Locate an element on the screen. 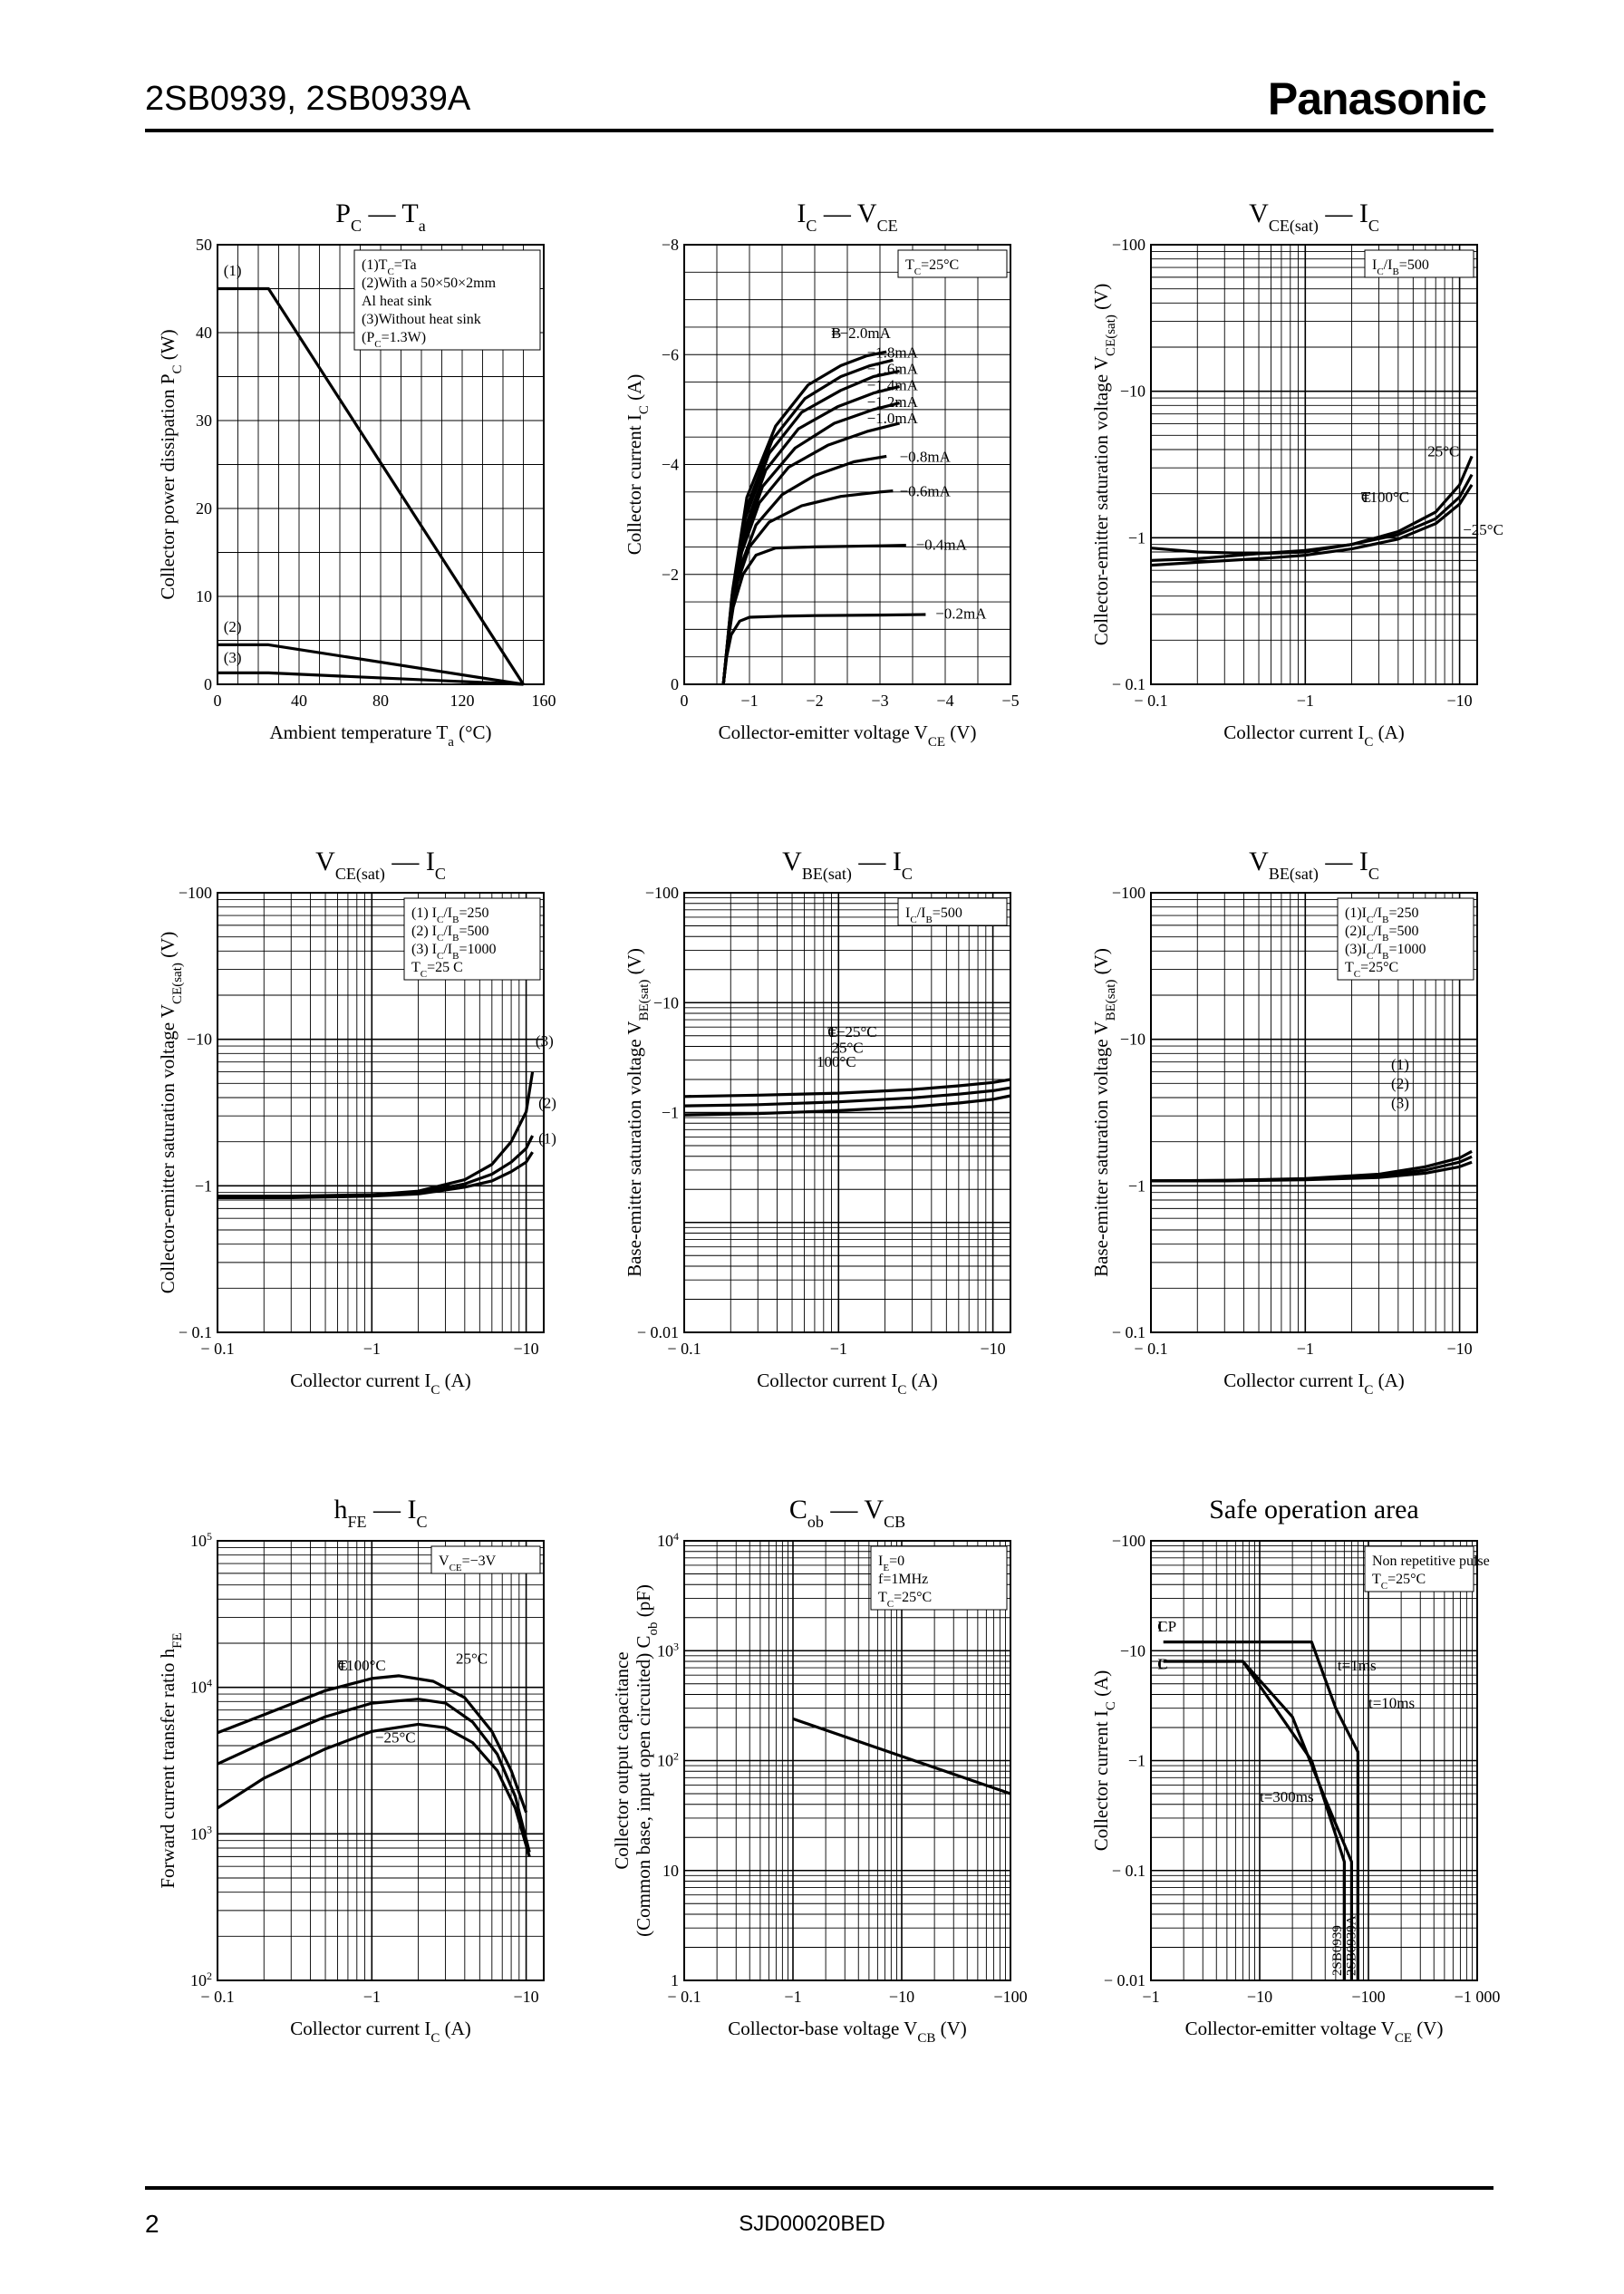 The image size is (1624, 2294). c3-xlabel-text: Collector current I is located at coordinates (1293, 732).